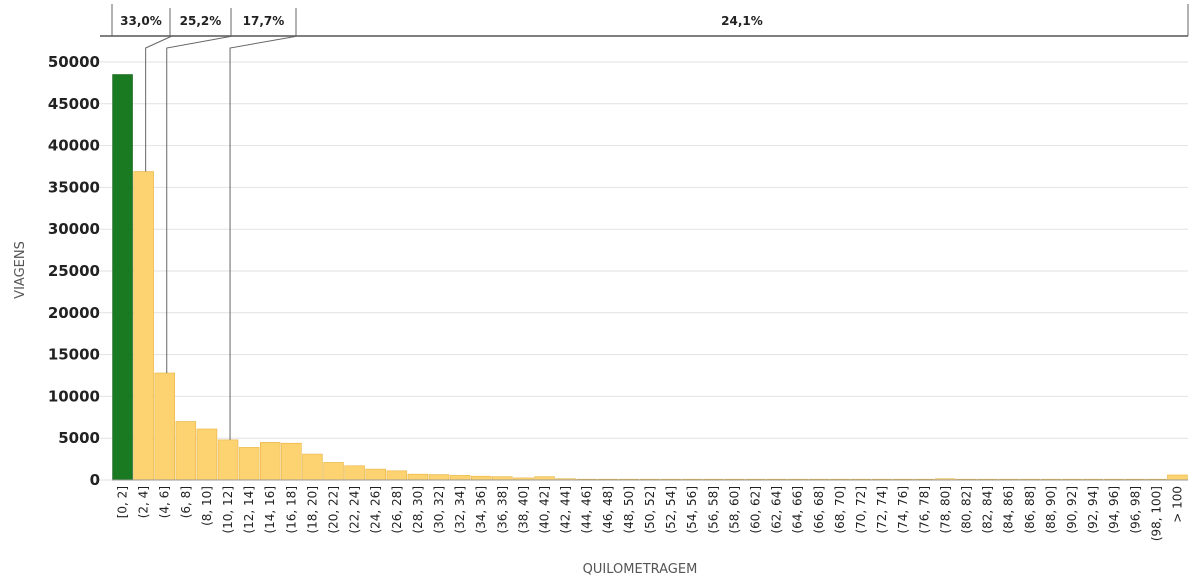 This screenshot has width=1192, height=578. What do you see at coordinates (397, 510) in the screenshot?
I see `x-tick-label: (26, 28]` at bounding box center [397, 510].